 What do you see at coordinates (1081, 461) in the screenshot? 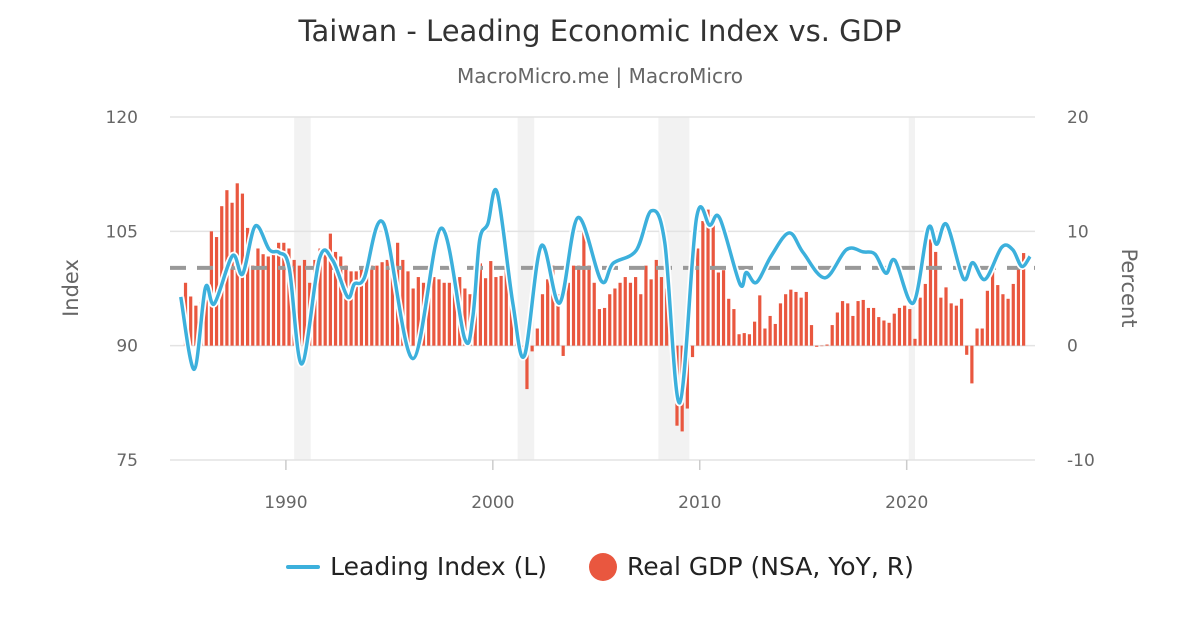
I see `y-right-tick-label: -10` at bounding box center [1081, 461].